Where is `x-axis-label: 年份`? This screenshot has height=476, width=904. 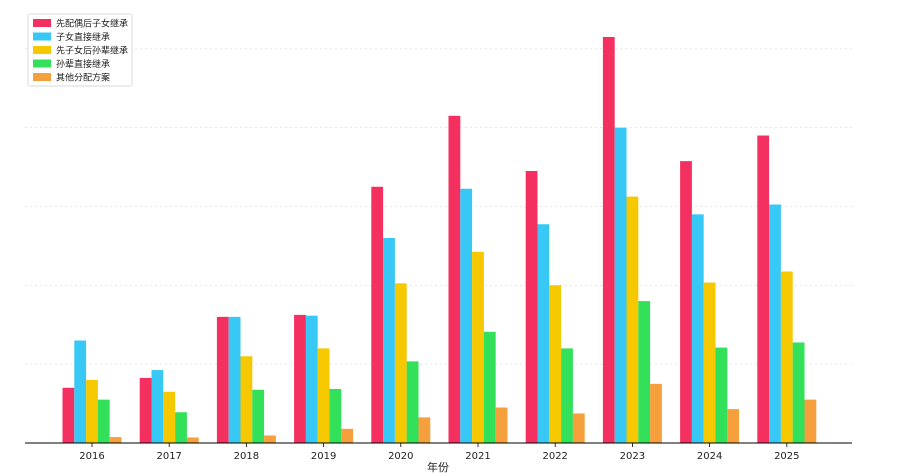 x-axis-label: 年份 is located at coordinates (438, 467).